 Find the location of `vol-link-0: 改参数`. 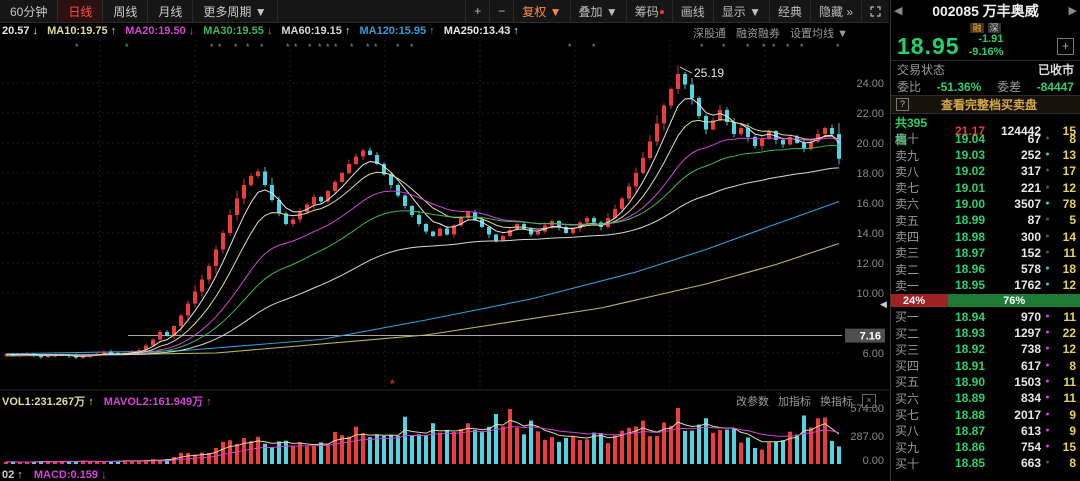

vol-link-0: 改参数 is located at coordinates (752, 402).